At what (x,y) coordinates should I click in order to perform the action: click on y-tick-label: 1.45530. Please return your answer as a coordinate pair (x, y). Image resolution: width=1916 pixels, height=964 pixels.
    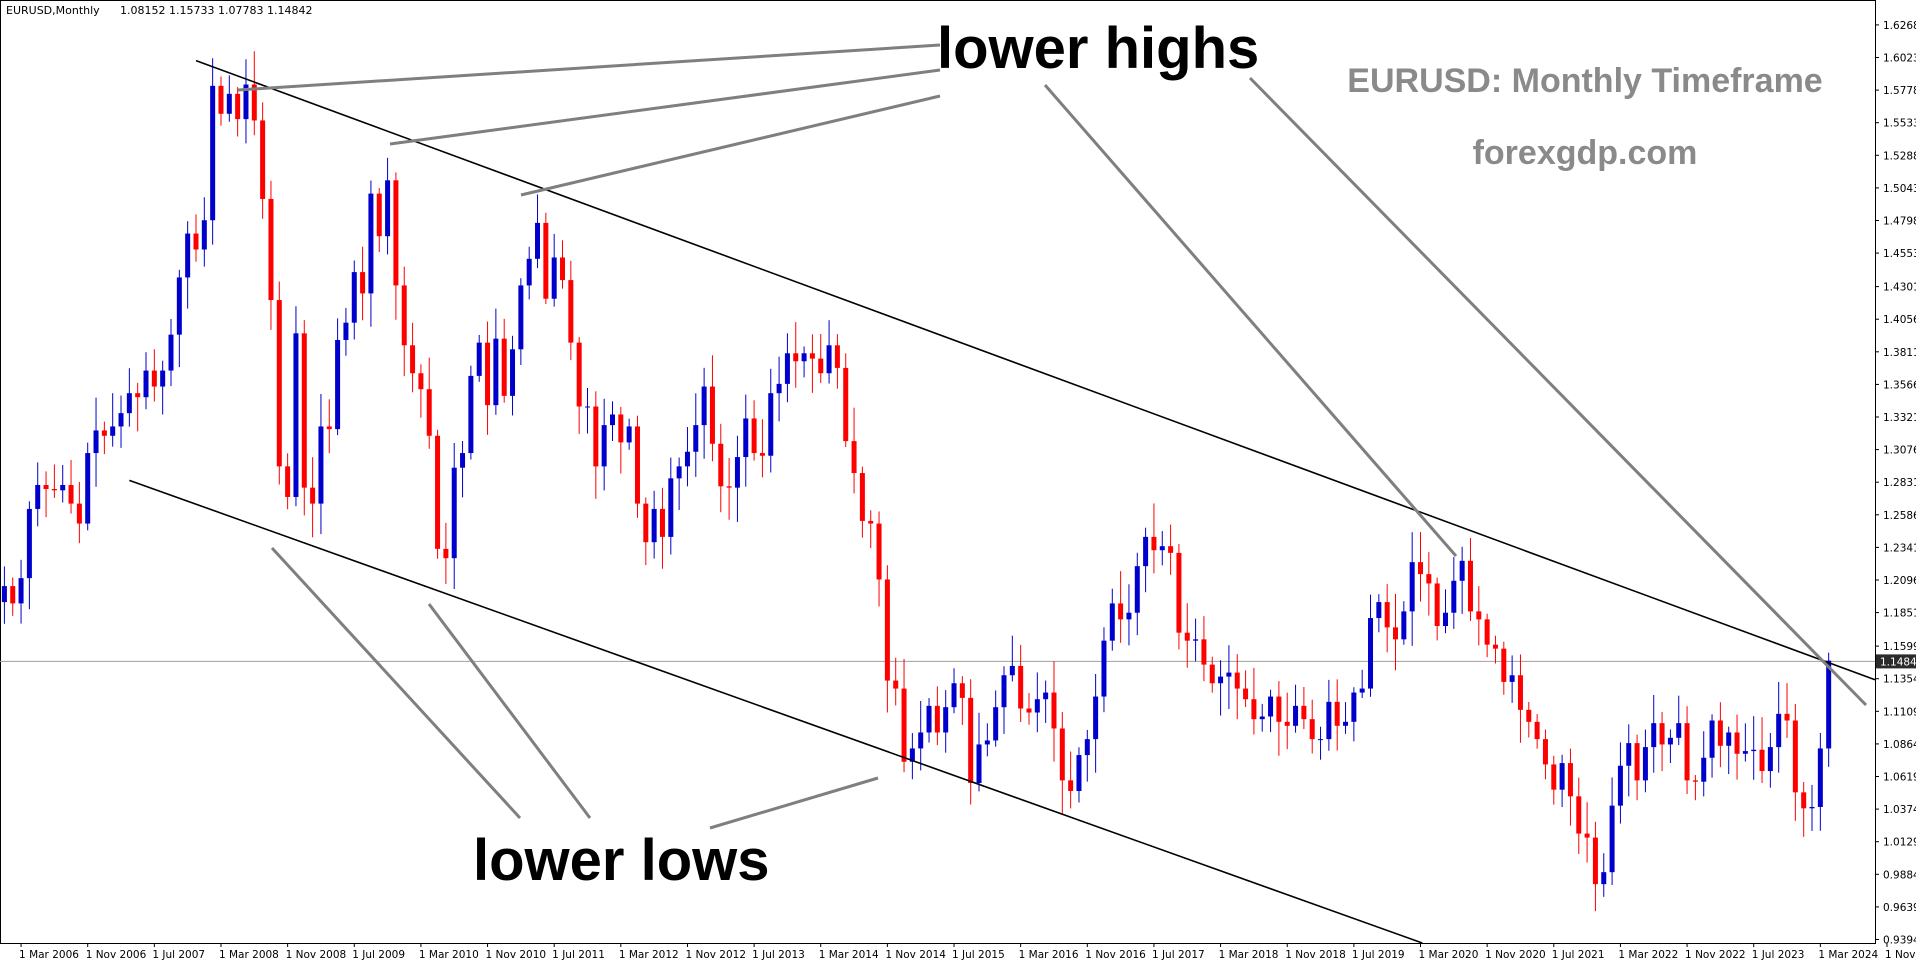
    Looking at the image, I should click on (1899, 254).